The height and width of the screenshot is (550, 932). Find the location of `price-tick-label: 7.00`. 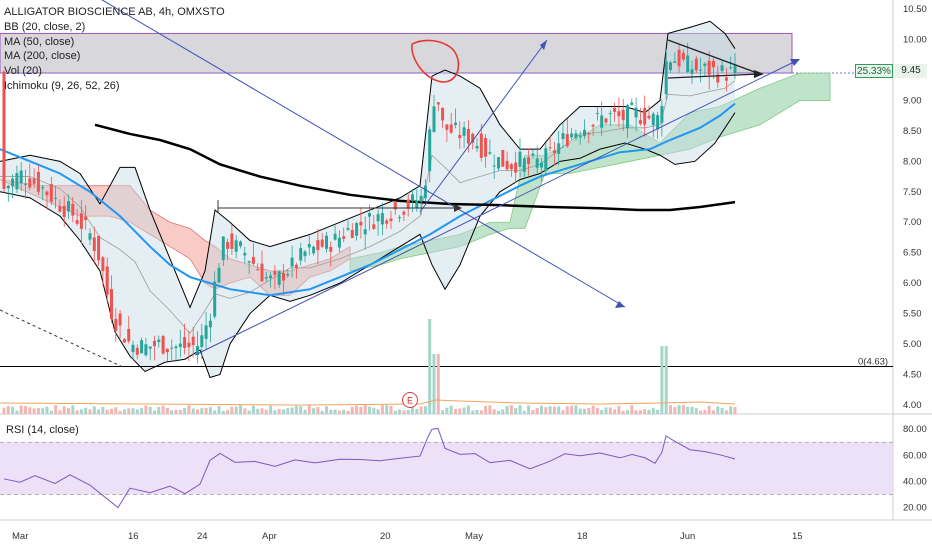

price-tick-label: 7.00 is located at coordinates (912, 222).